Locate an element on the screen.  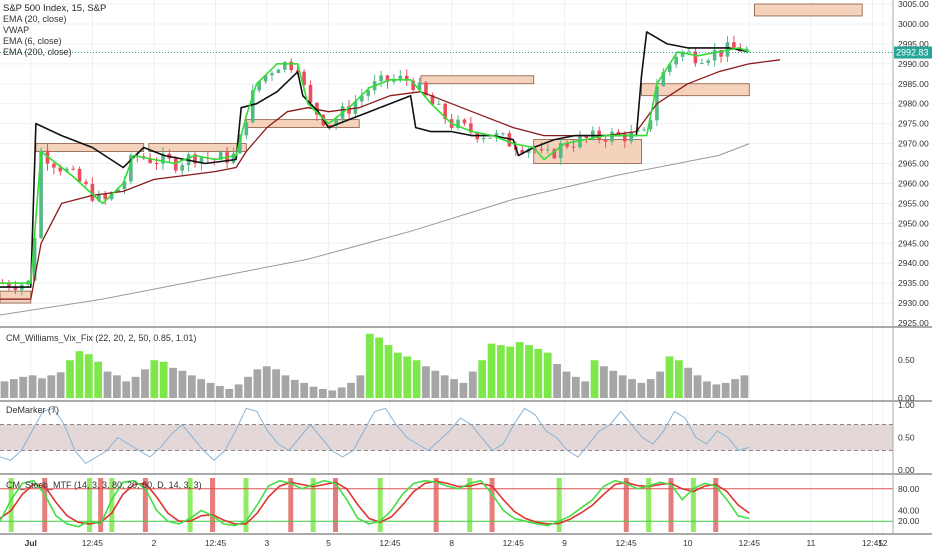
last-price-value: 2992.83 is located at coordinates (912, 53).